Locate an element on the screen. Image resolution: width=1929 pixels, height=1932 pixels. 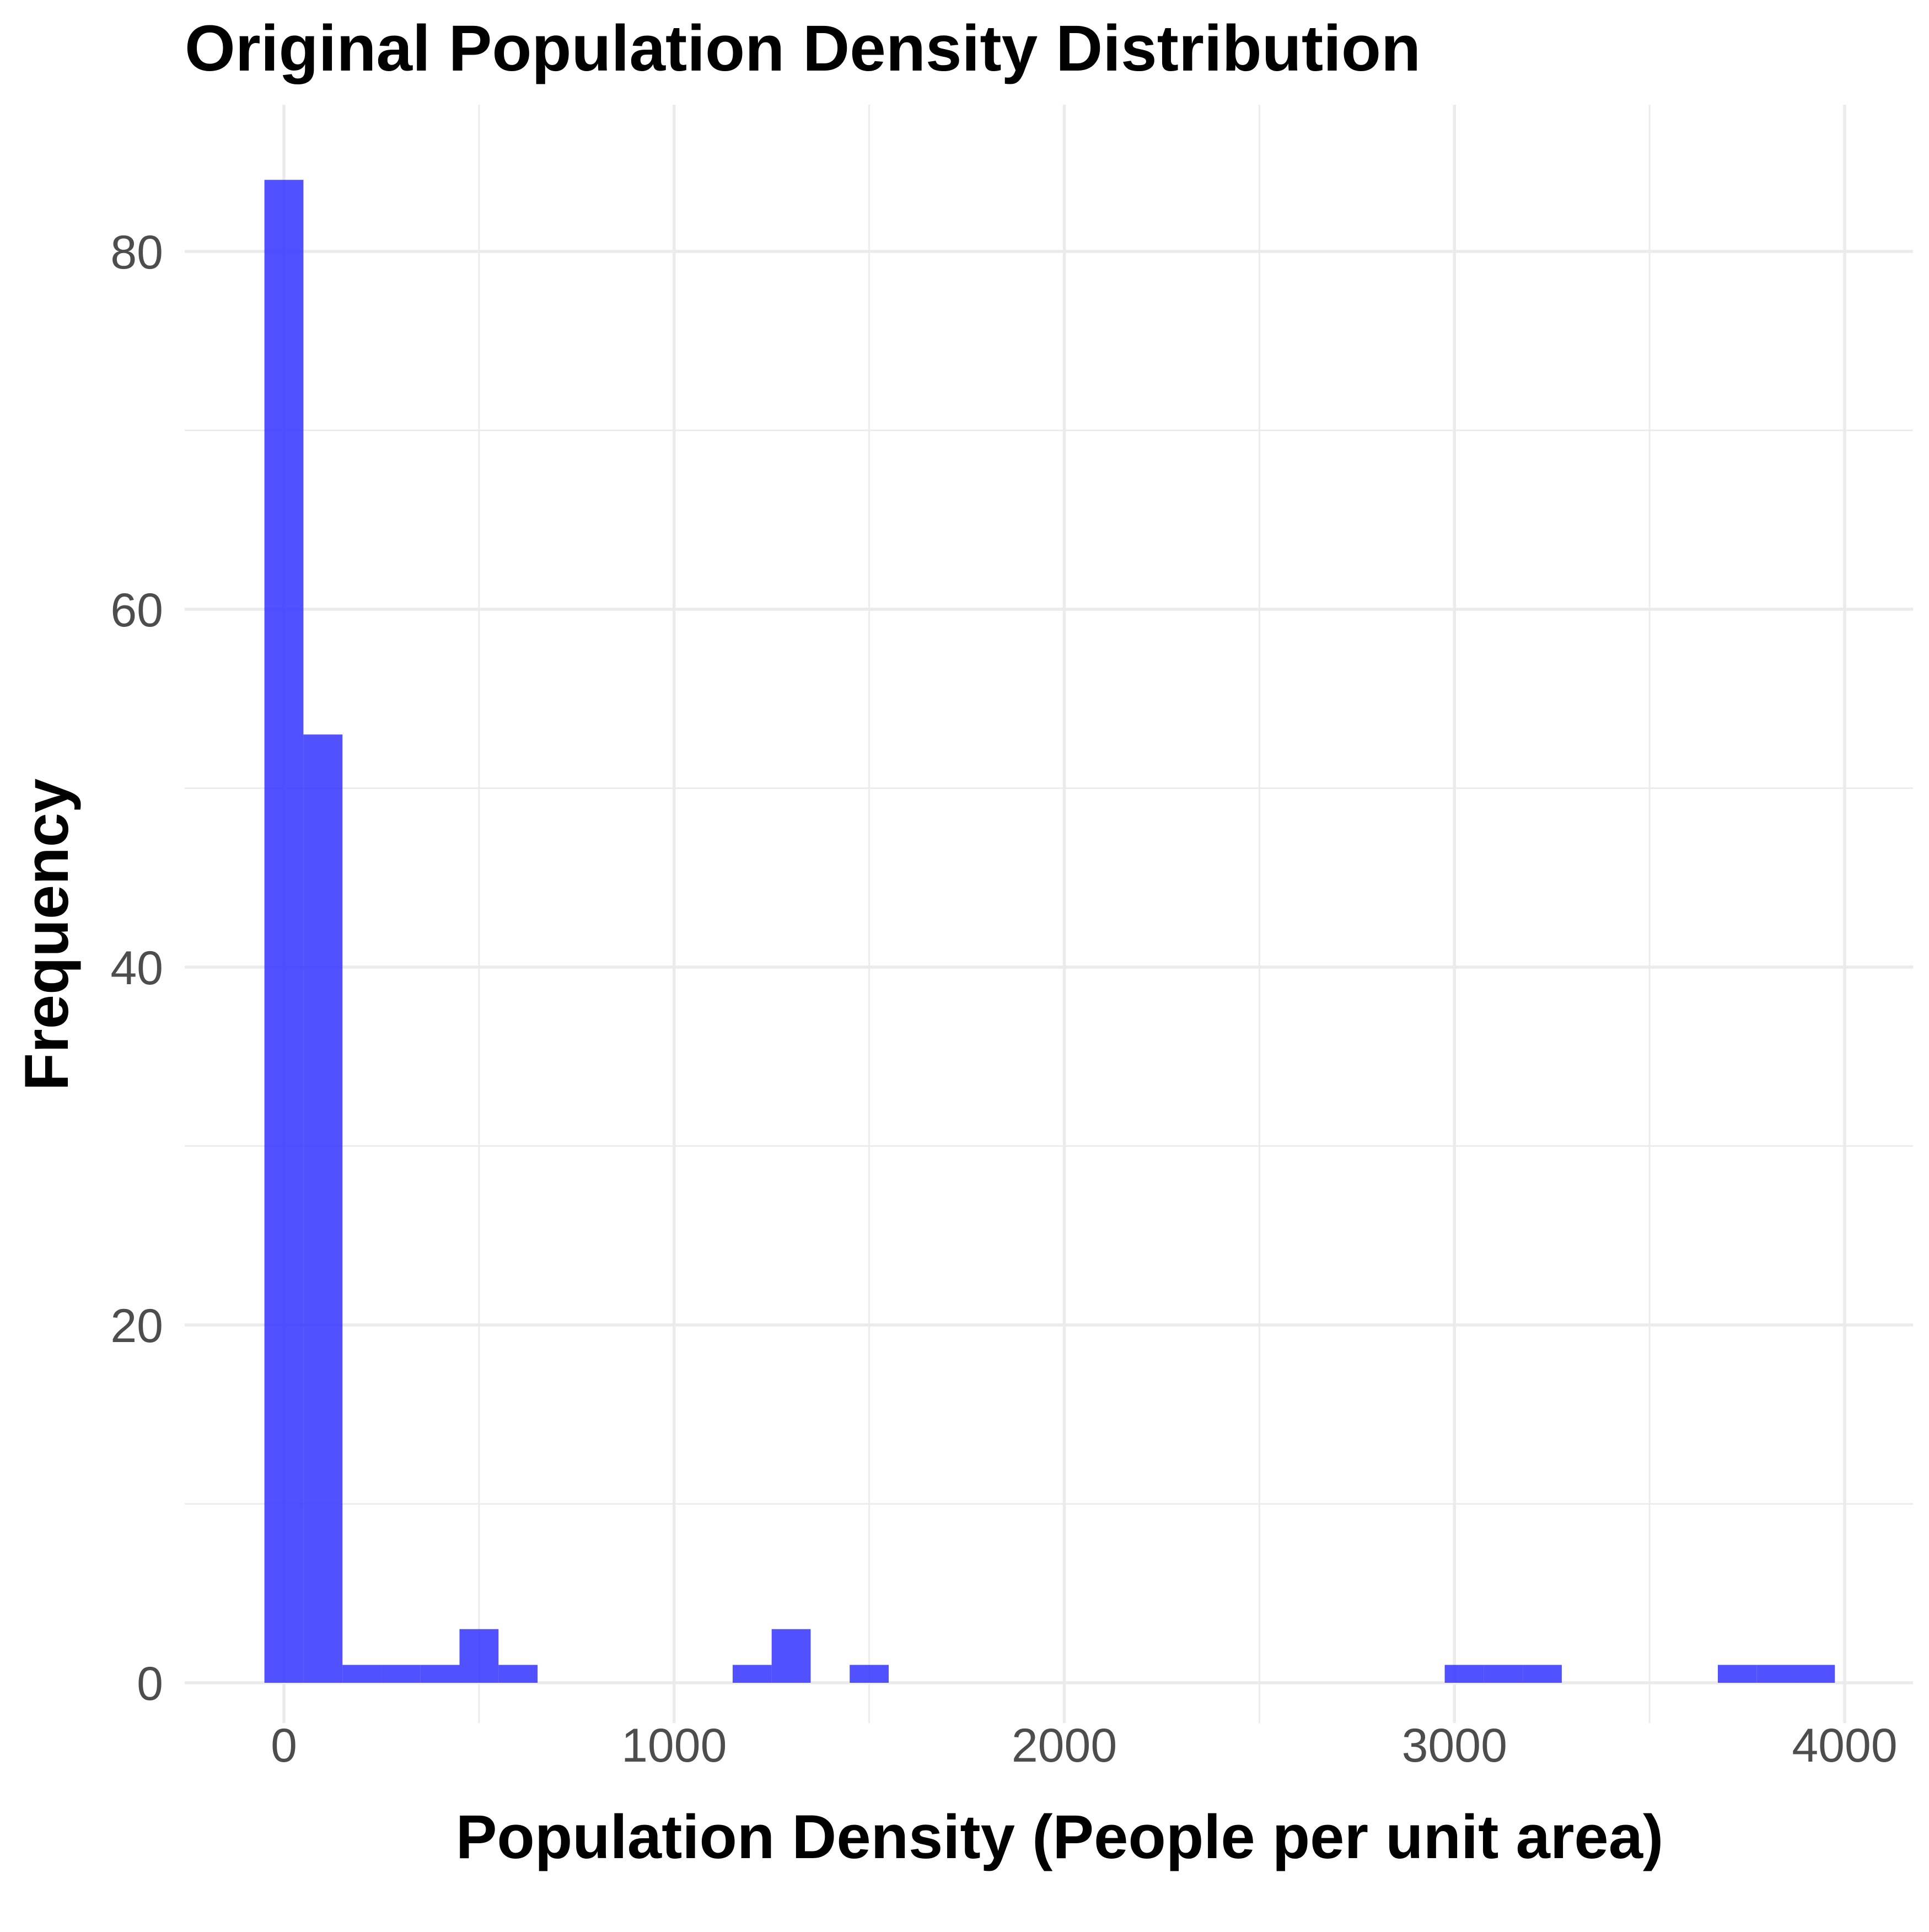
x-tick-label: 1000 is located at coordinates (674, 1745).